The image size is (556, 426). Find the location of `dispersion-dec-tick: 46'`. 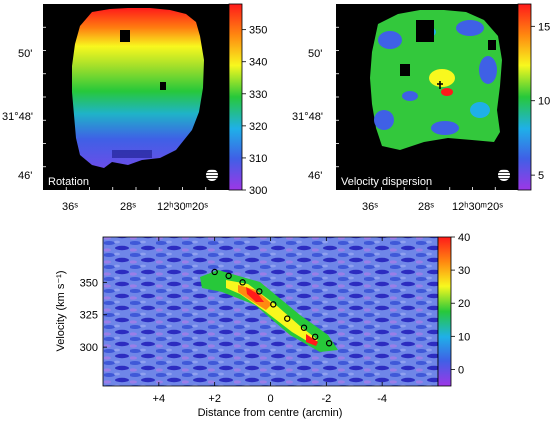

dispersion-dec-tick: 46' is located at coordinates (315, 176).